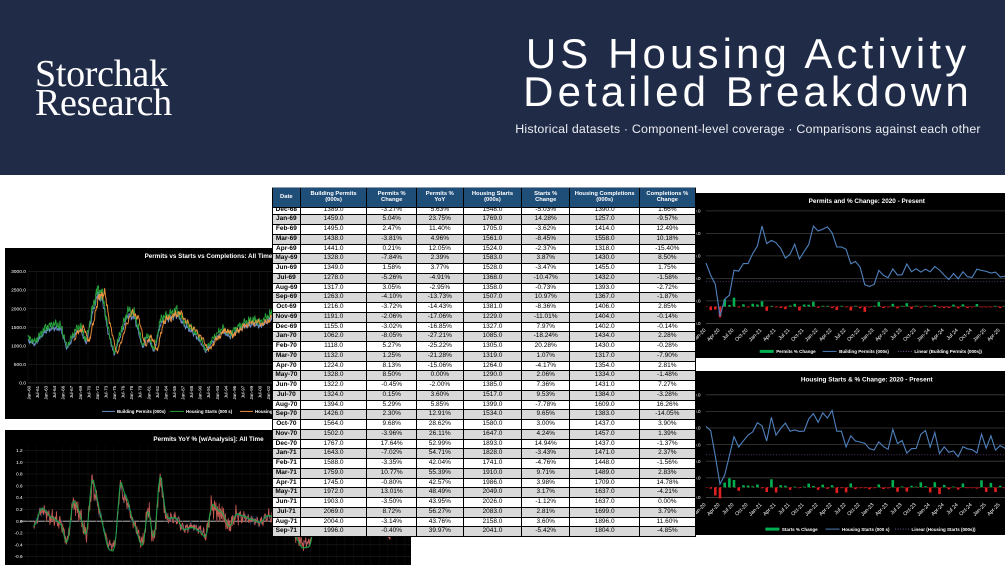  Describe the element at coordinates (800, 529) in the screenshot. I see `svg-text: Starts % Change` at that location.